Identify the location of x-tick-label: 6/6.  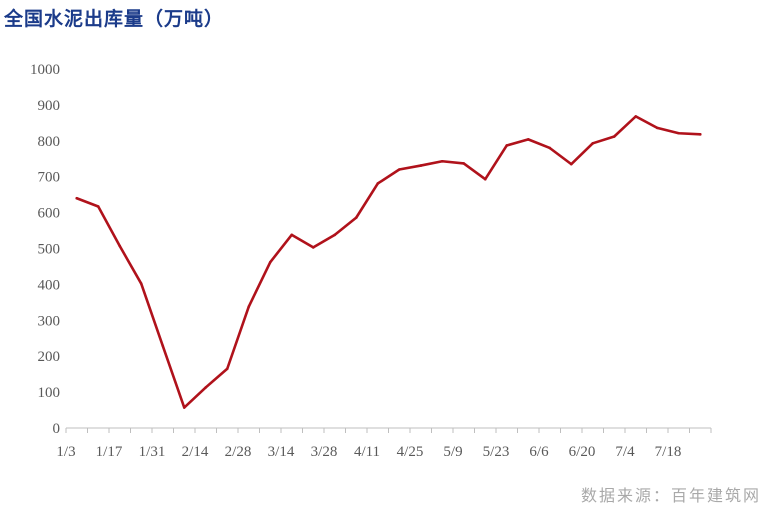
(539, 452).